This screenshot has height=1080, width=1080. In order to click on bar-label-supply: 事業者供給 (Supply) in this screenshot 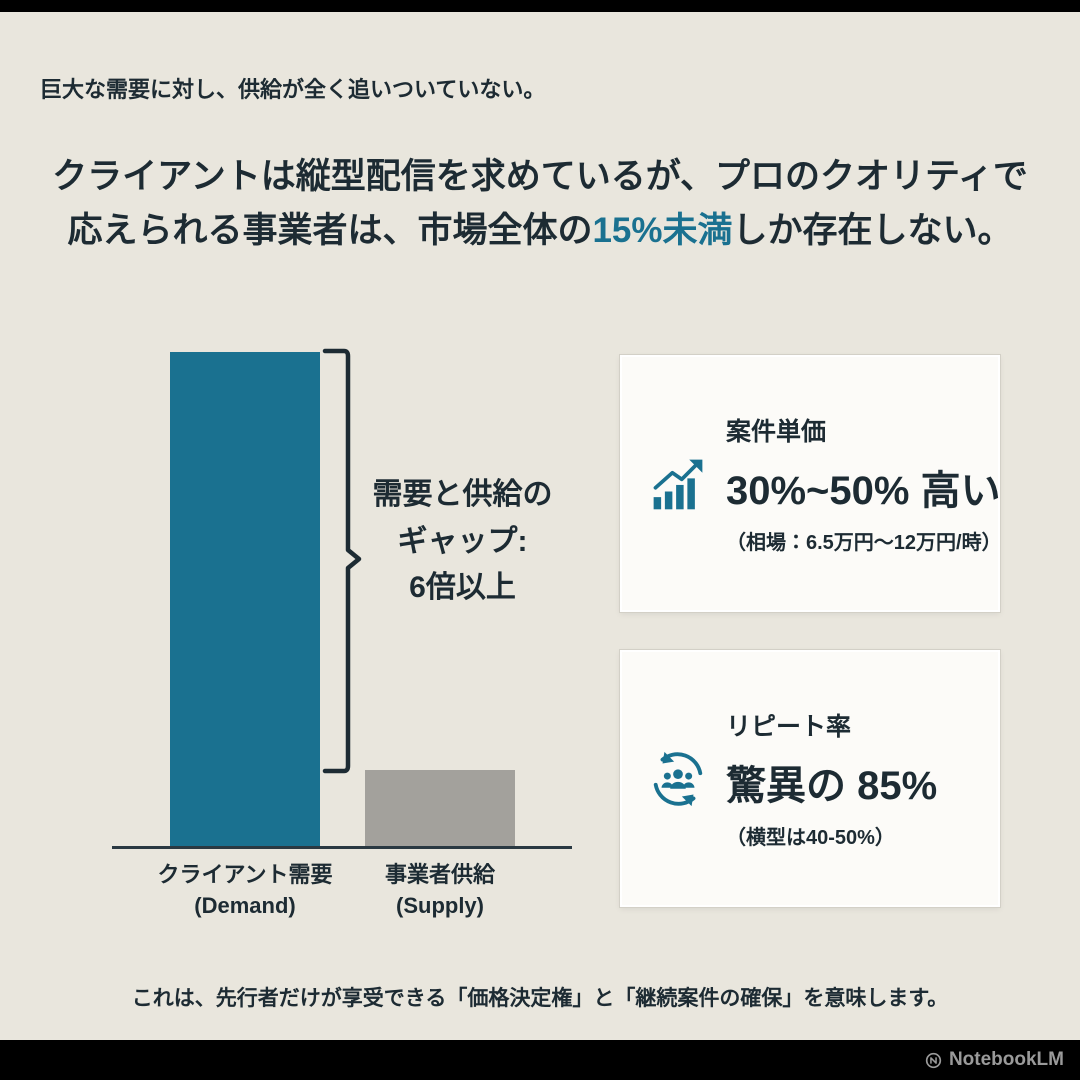, I will do `click(440, 891)`.